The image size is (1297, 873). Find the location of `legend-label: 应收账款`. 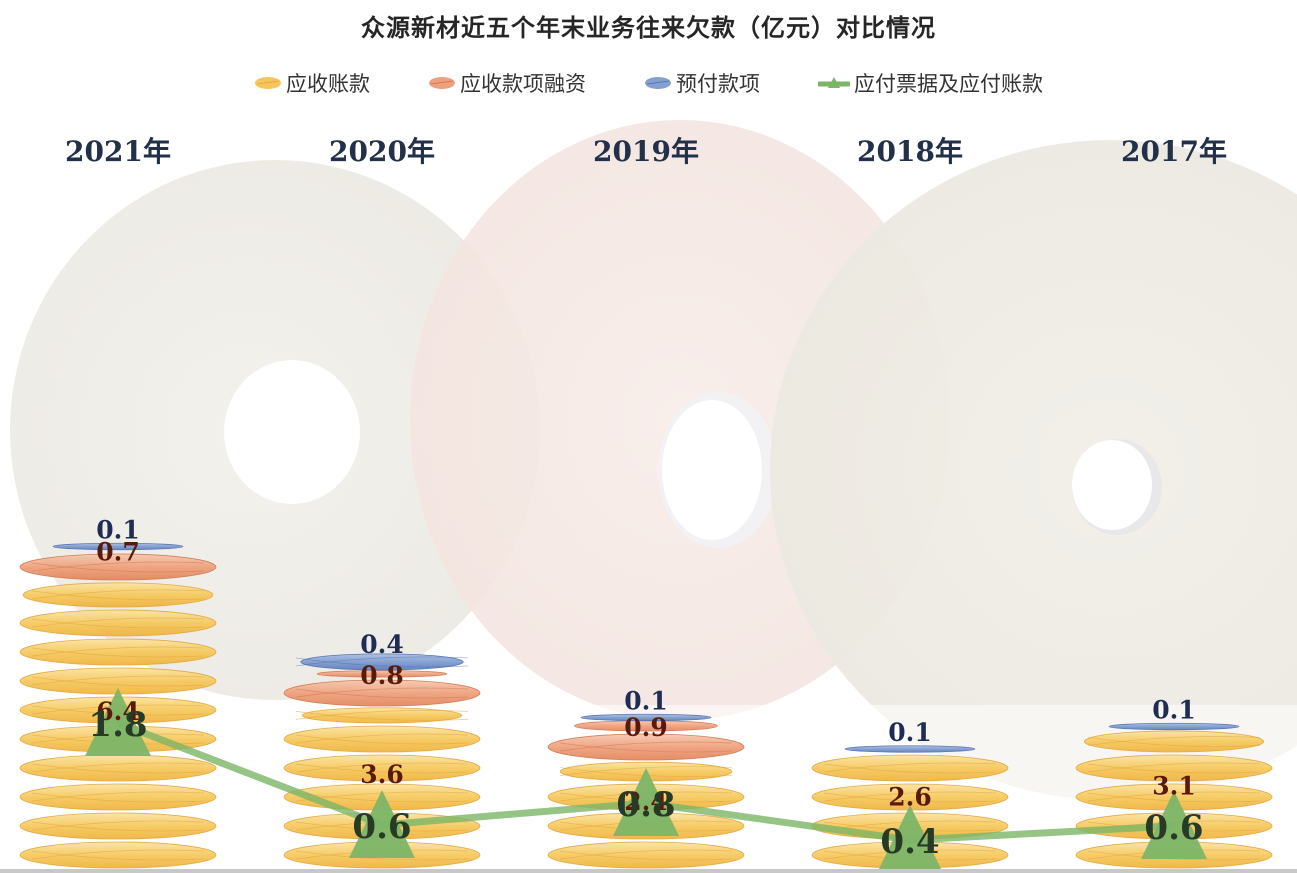

legend-label: 应收账款 is located at coordinates (328, 84).